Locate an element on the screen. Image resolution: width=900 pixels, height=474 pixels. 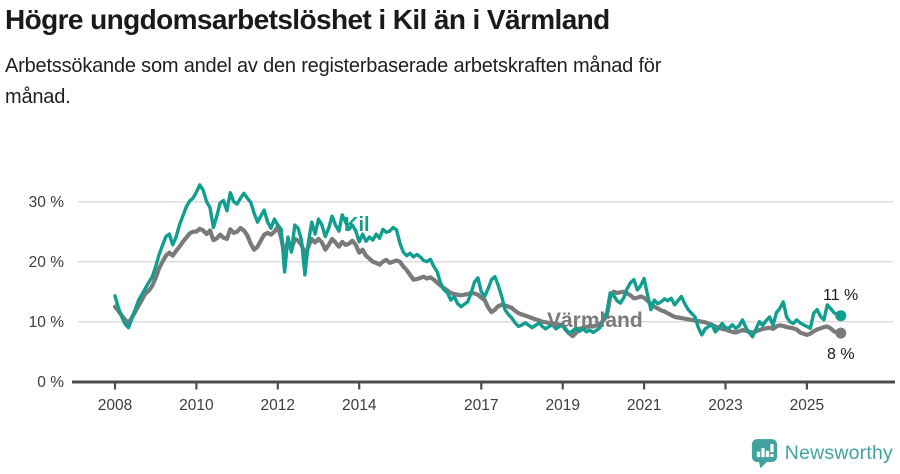
logo-exclamation-dot is located at coordinates (772, 456).